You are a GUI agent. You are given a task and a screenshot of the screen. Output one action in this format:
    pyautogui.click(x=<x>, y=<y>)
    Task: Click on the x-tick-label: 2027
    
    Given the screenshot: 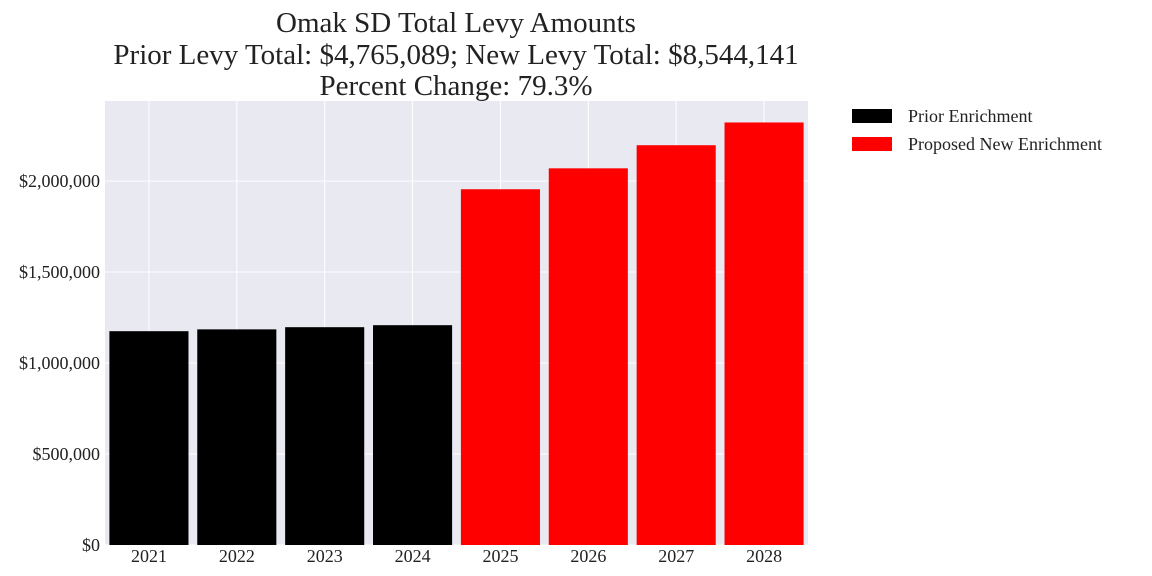 What is the action you would take?
    pyautogui.click(x=676, y=556)
    